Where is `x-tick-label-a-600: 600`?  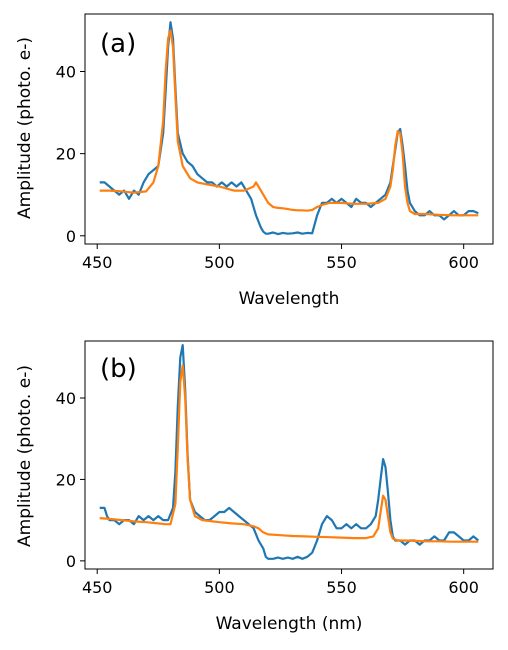
x-tick-label-a-600: 600 is located at coordinates (463, 262).